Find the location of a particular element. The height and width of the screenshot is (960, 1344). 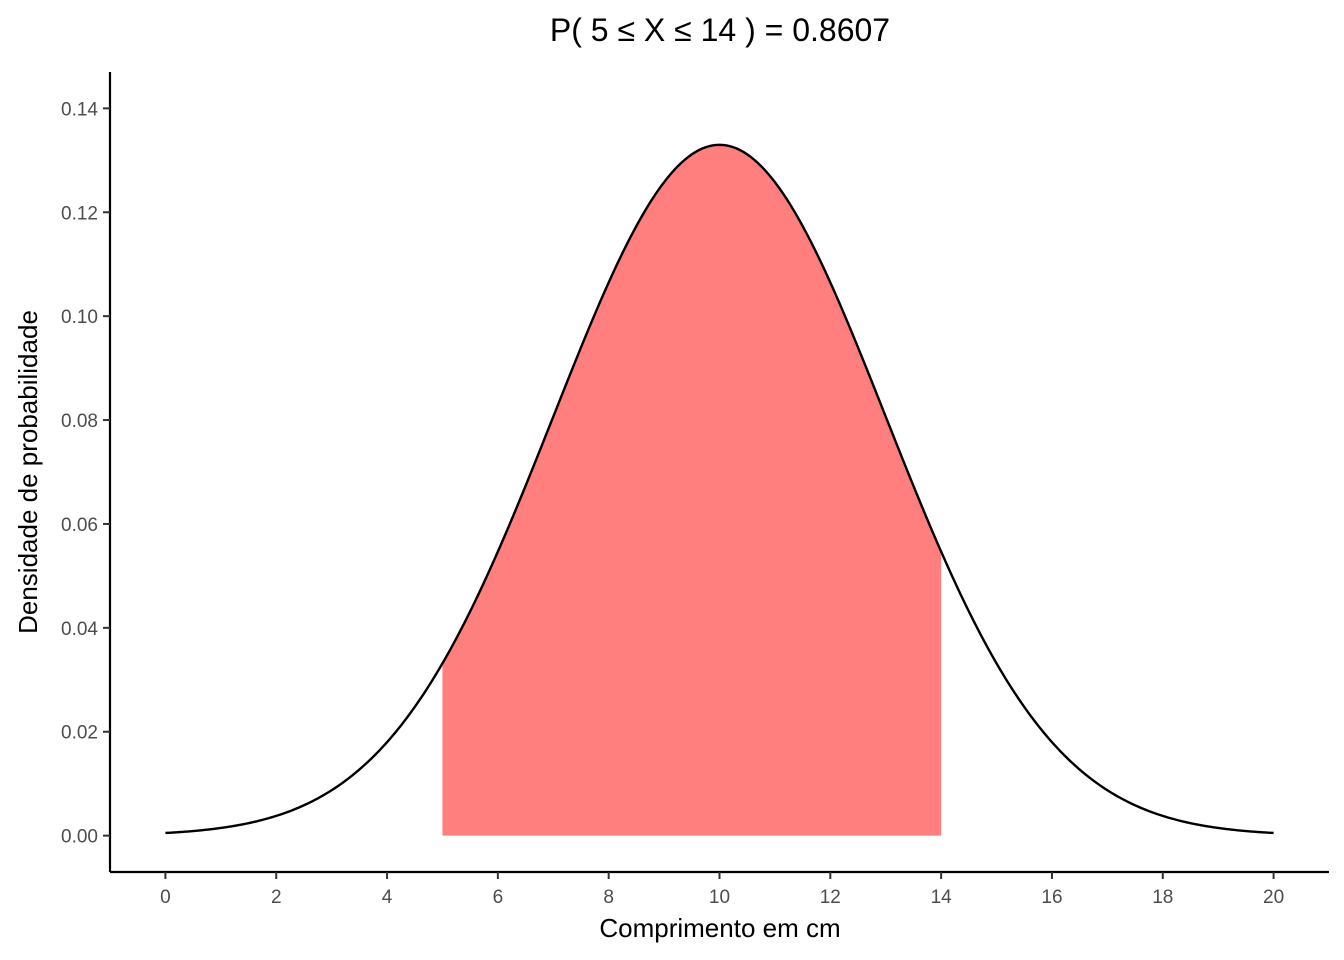

y-tick-label: 0.04 is located at coordinates (79, 629).